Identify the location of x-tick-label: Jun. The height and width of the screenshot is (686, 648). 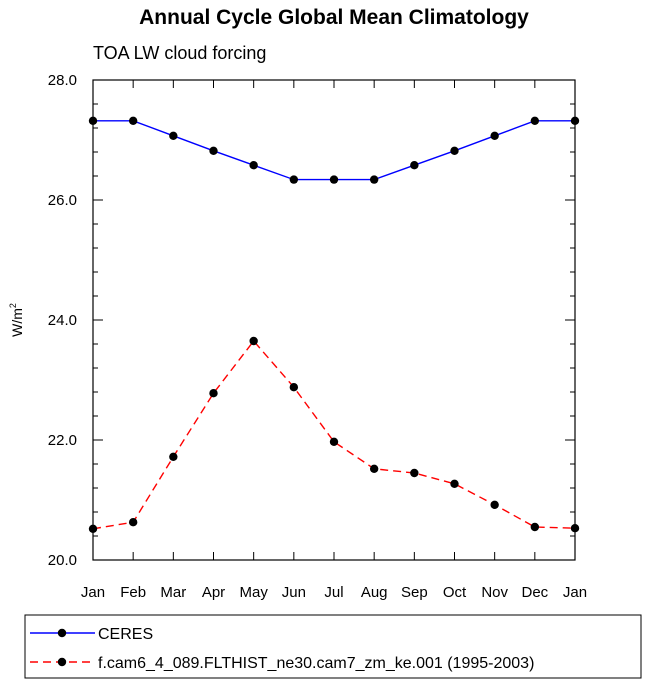
(294, 592).